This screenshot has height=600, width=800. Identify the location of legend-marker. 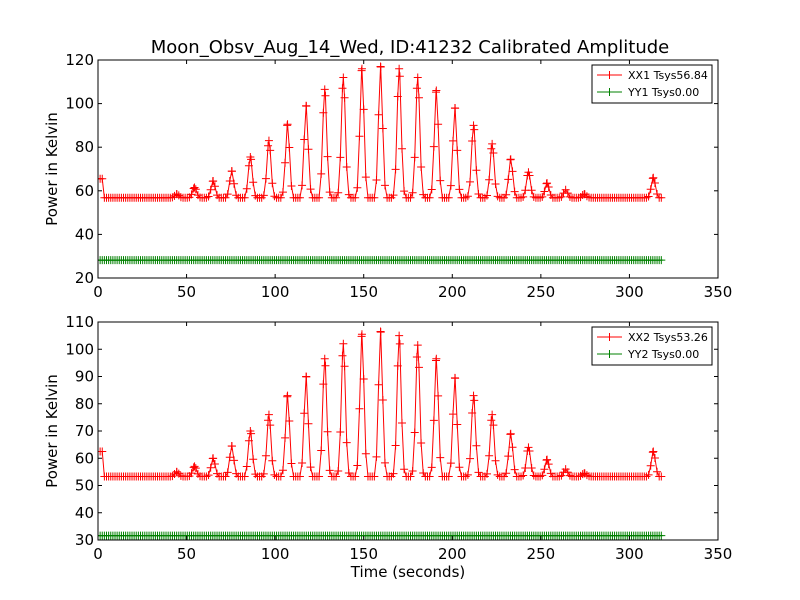
(609, 92).